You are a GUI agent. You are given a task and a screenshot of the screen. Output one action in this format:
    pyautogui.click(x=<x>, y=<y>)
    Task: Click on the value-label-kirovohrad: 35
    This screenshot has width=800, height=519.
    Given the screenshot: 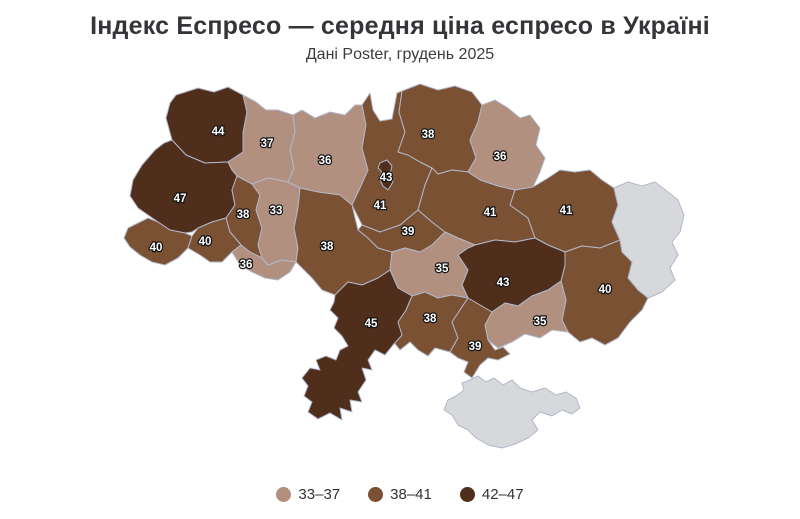 What is the action you would take?
    pyautogui.click(x=442, y=269)
    